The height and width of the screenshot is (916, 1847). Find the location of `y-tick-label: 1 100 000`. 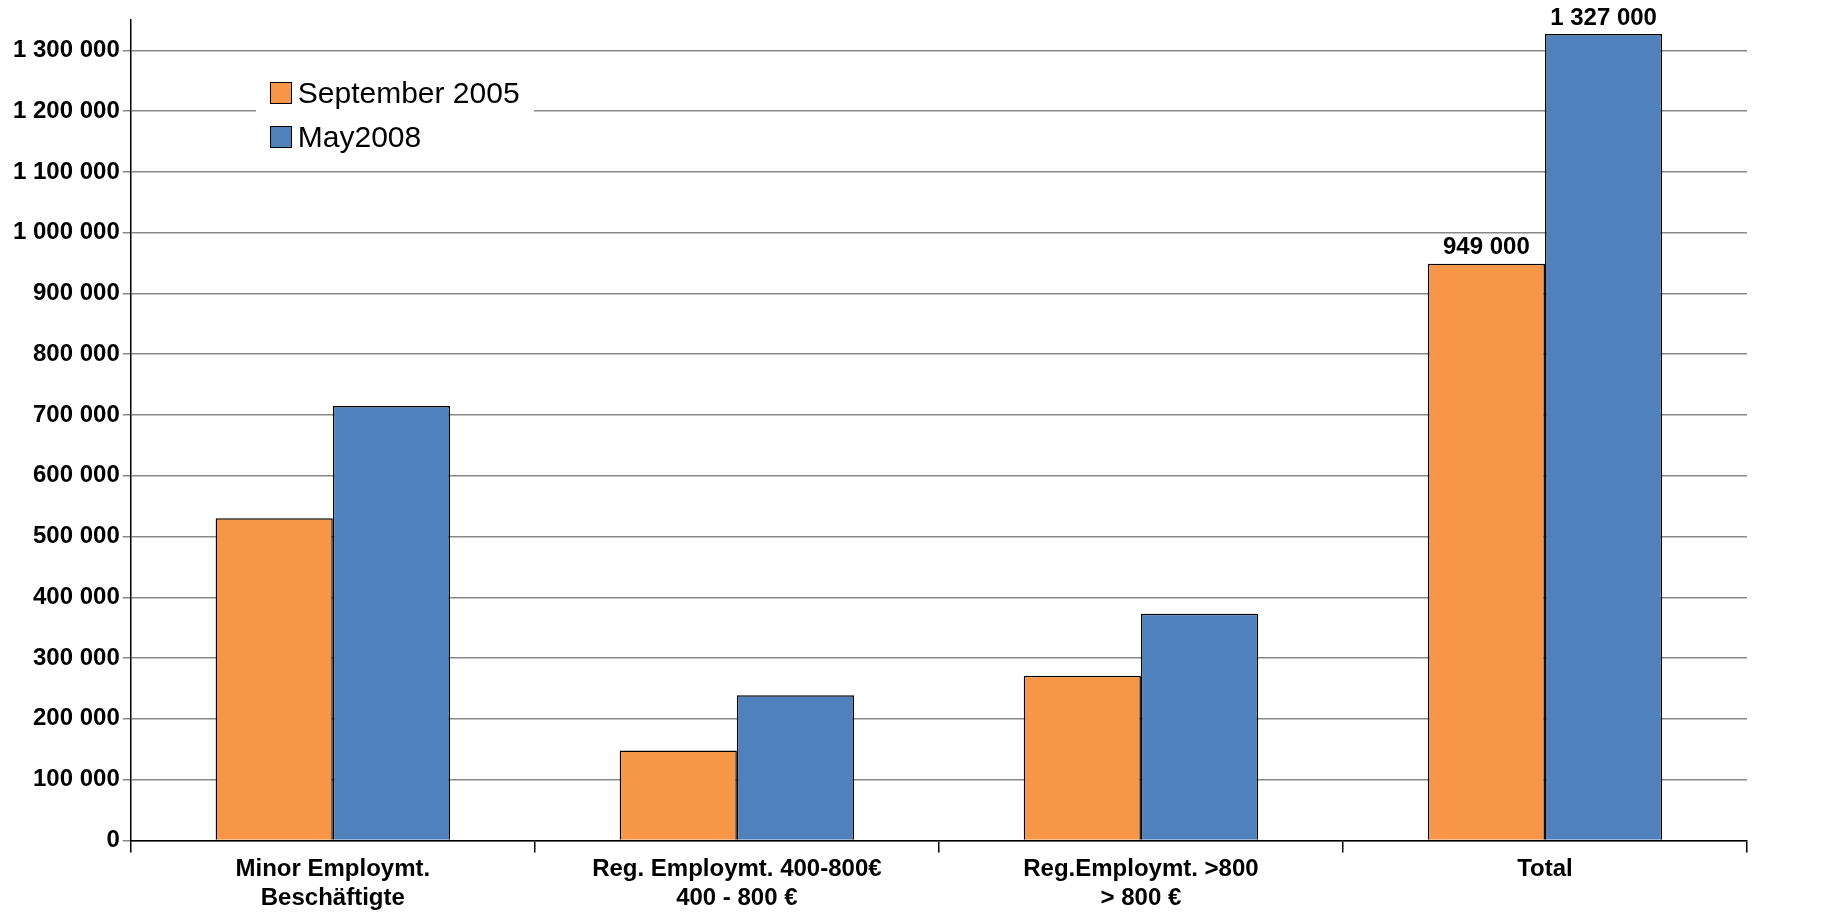

y-tick-label: 1 100 000 is located at coordinates (66, 170).